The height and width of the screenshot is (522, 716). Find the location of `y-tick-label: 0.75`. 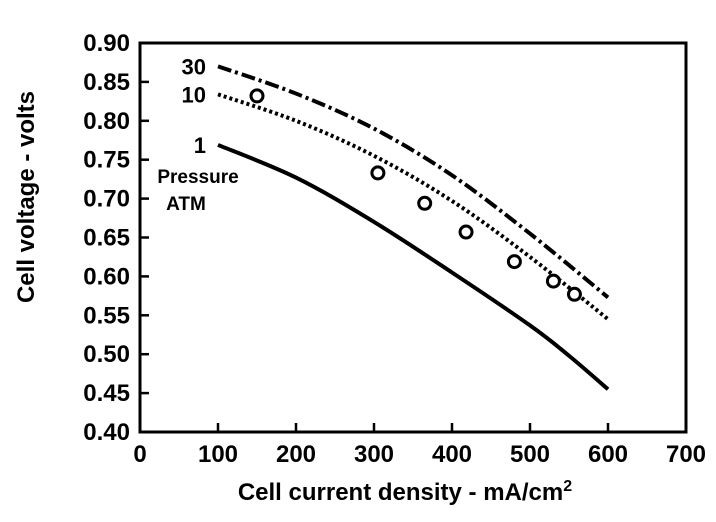

y-tick-label: 0.75 is located at coordinates (106, 160).